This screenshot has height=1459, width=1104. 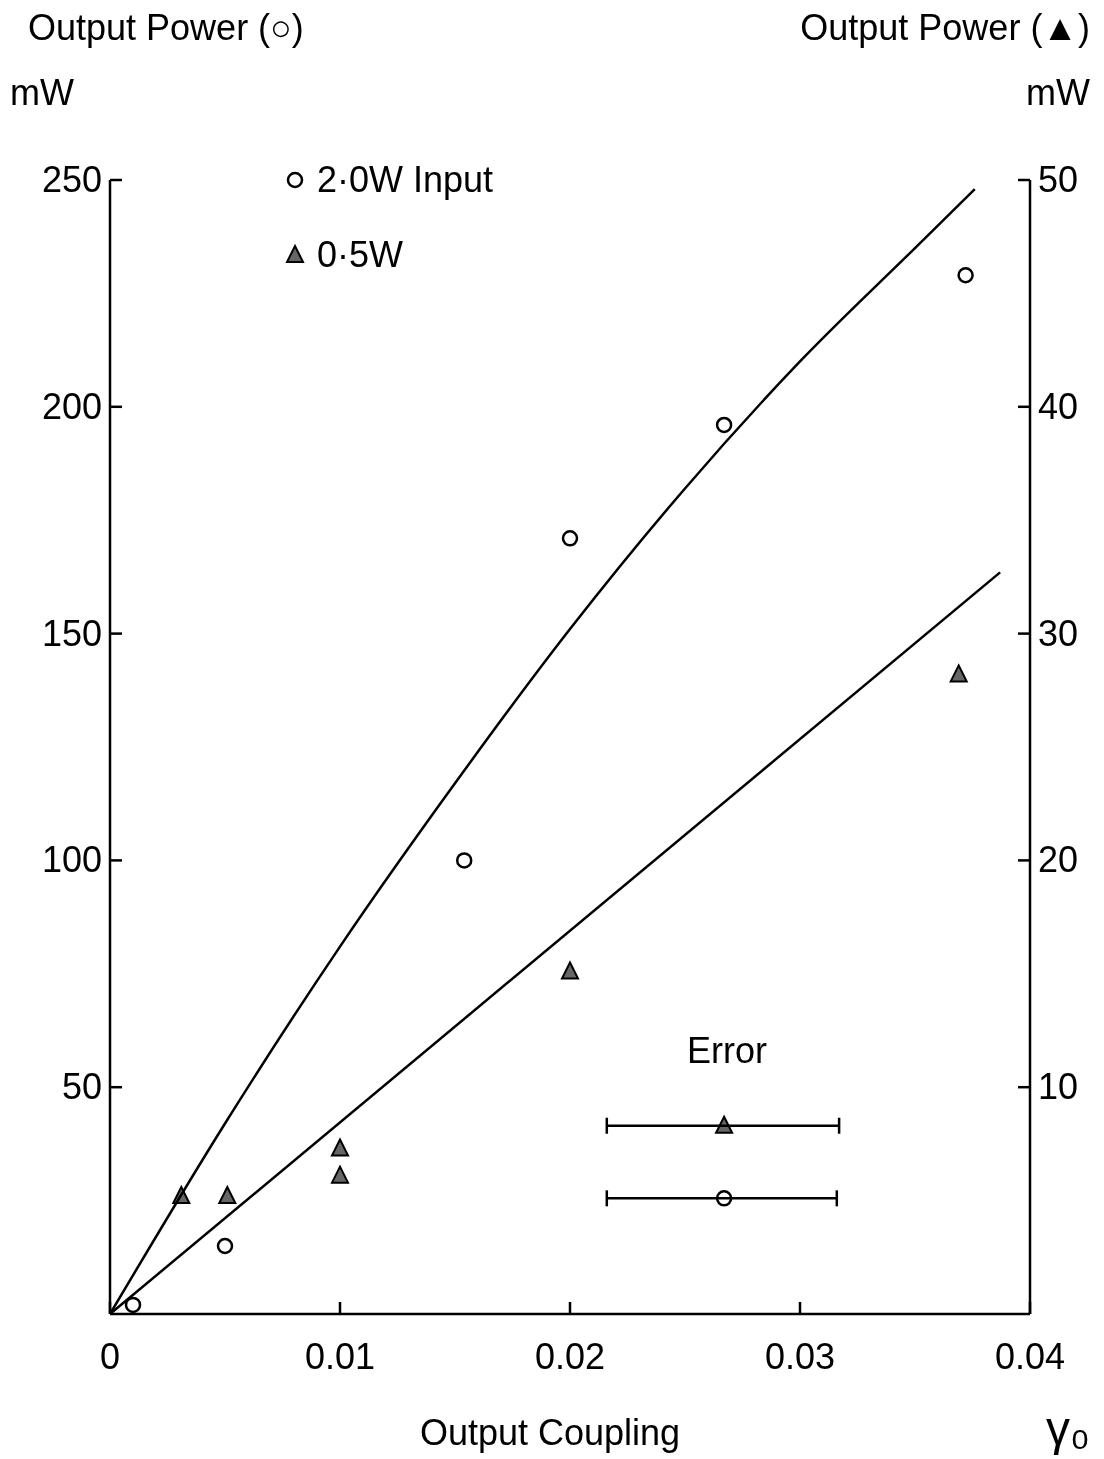 I want to click on y-axis-title: Output Power (○) mW, so click(x=157, y=60).